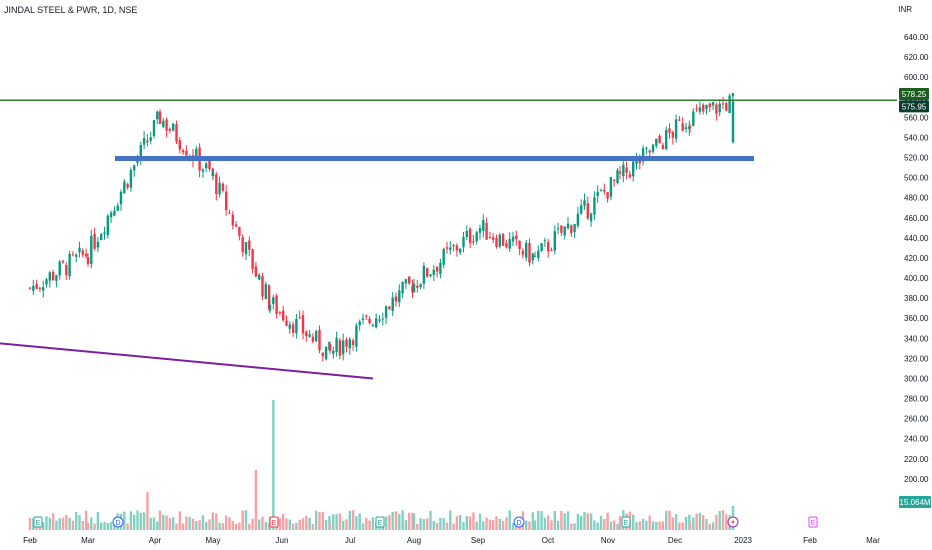 The height and width of the screenshot is (550, 932). Describe the element at coordinates (916, 479) in the screenshot. I see `y-tick-label: 200.00` at that location.